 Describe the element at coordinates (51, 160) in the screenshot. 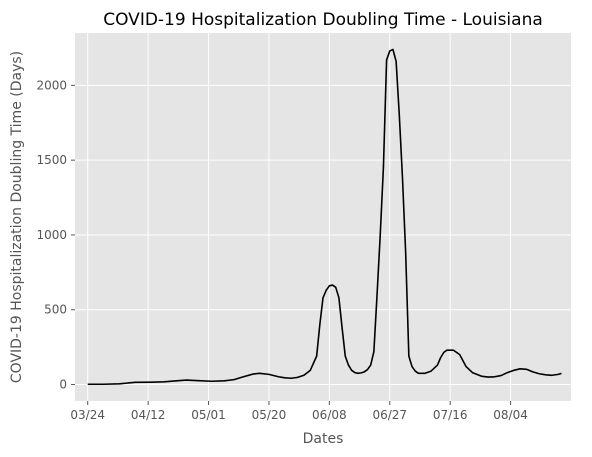

I see `y-tick-label: 1500` at that location.